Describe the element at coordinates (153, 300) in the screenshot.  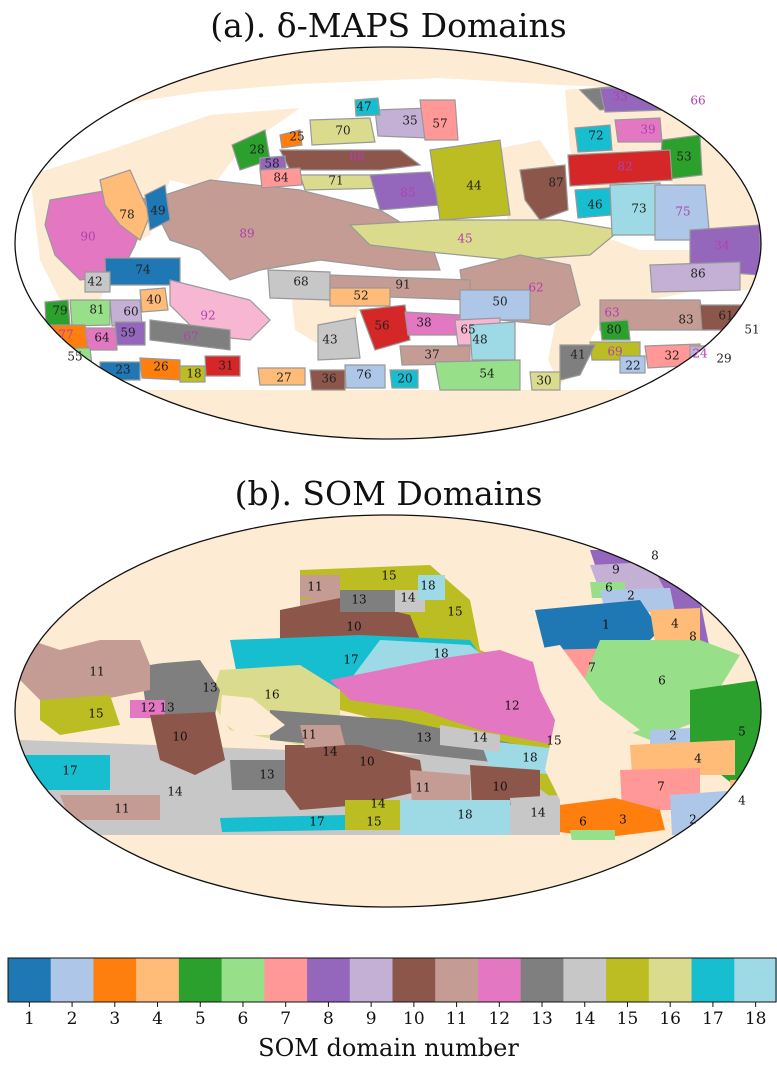
I see `panel-a-domain-label-40-36: 40` at that location.